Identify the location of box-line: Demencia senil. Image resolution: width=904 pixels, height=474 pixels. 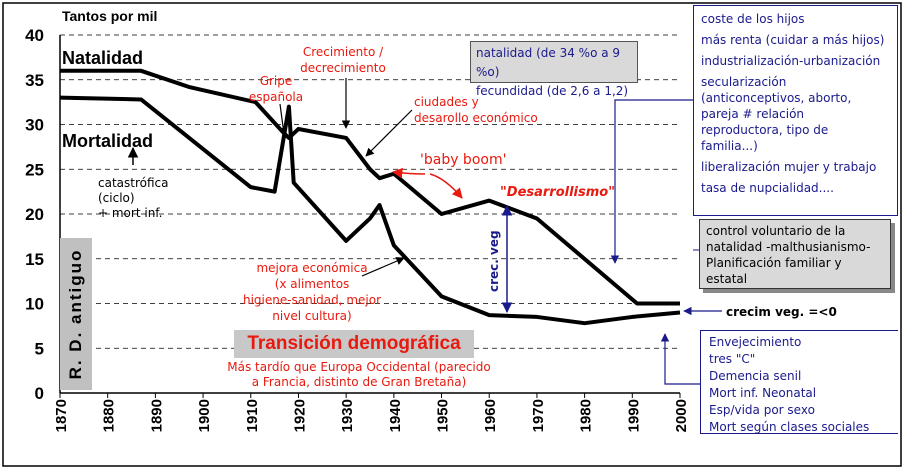
(755, 376).